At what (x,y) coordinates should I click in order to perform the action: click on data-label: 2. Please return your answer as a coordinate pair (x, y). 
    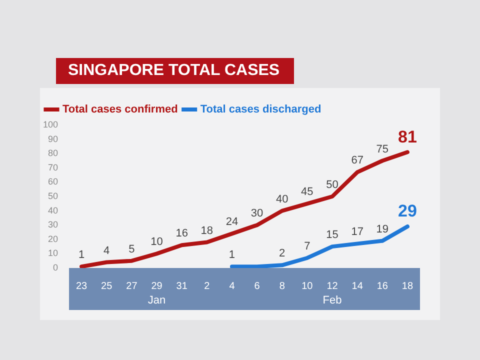
    Looking at the image, I should click on (282, 254).